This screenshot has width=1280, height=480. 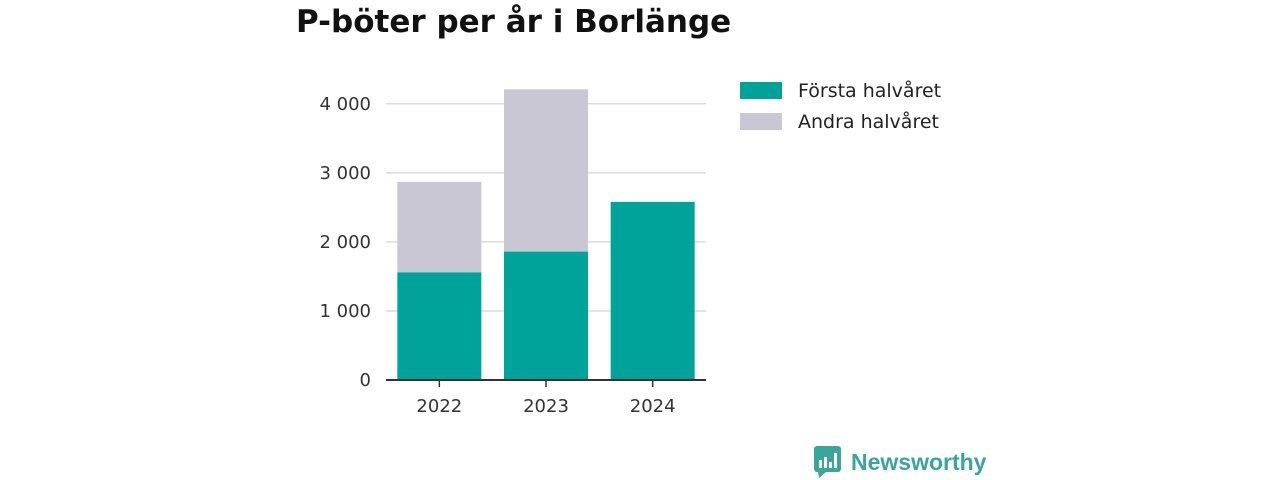 I want to click on y-tick-label: 3 000, so click(x=345, y=173).